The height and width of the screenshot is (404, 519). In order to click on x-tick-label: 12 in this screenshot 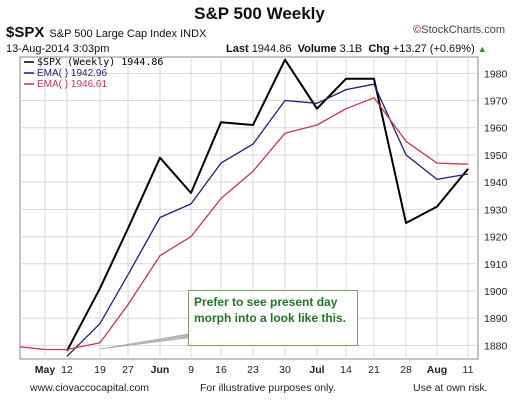, I will do `click(67, 370)`.